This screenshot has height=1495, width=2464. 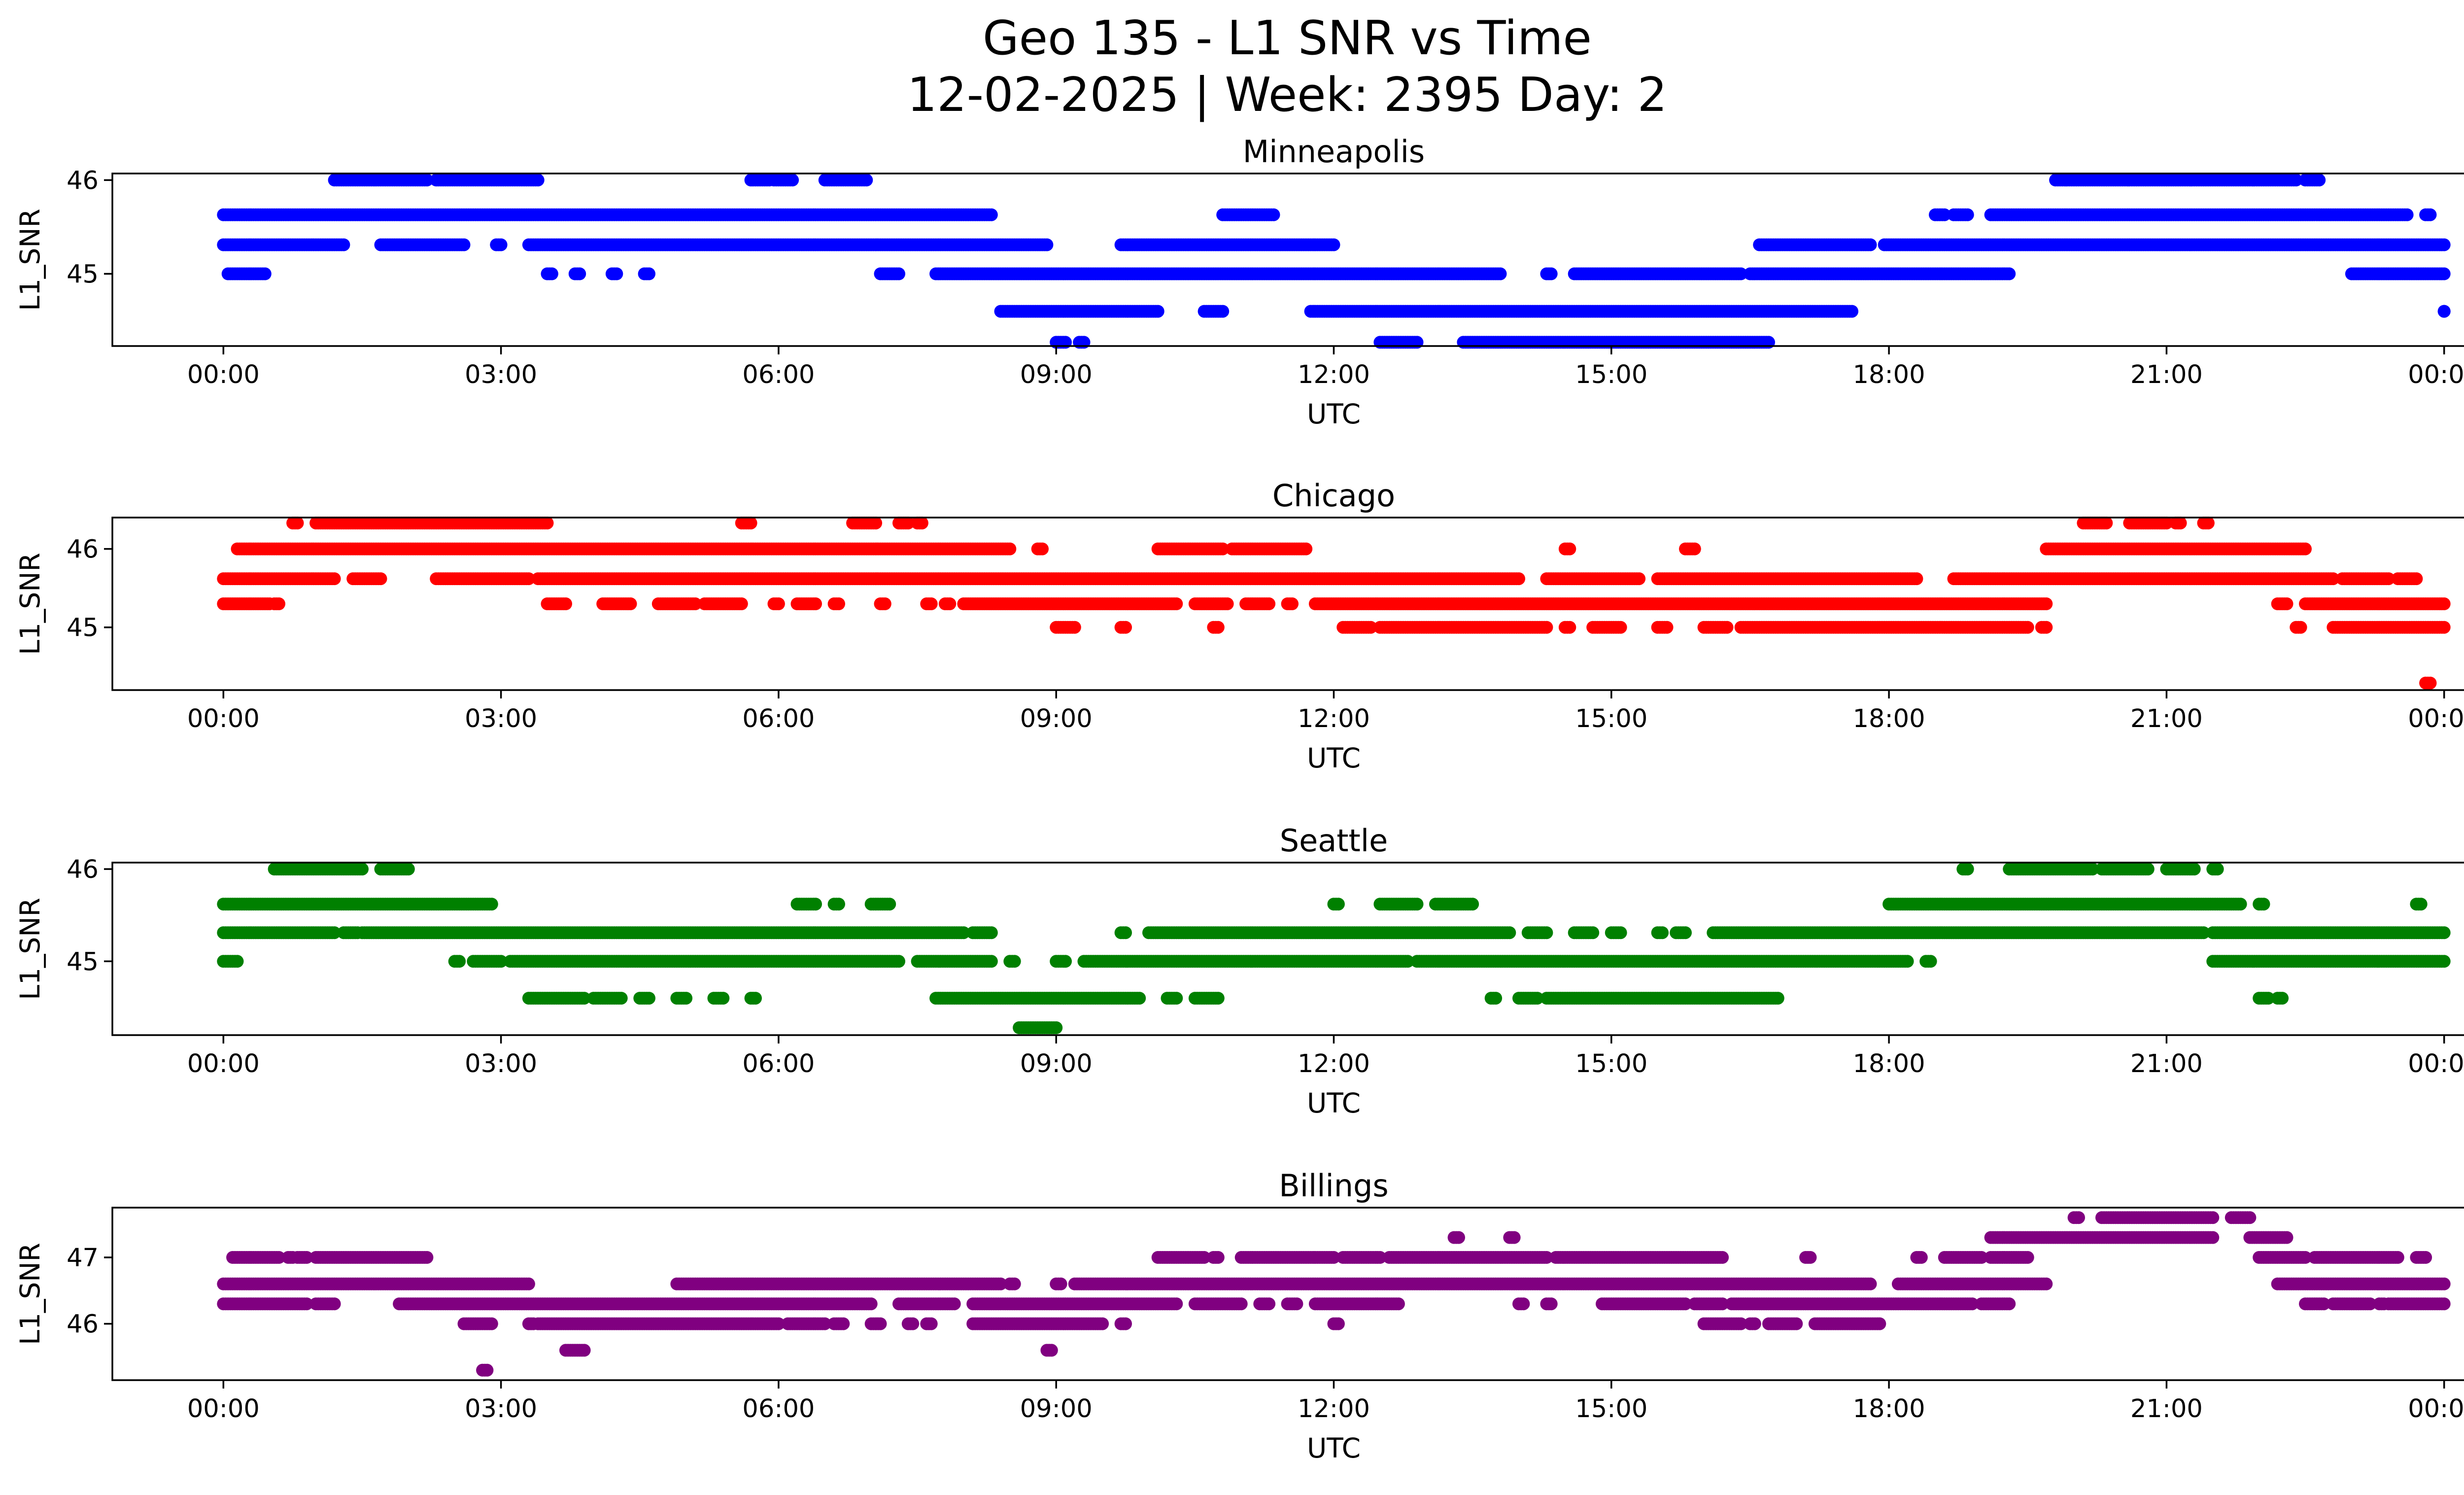 I want to click on y-tick-label: 45, so click(x=83, y=274).